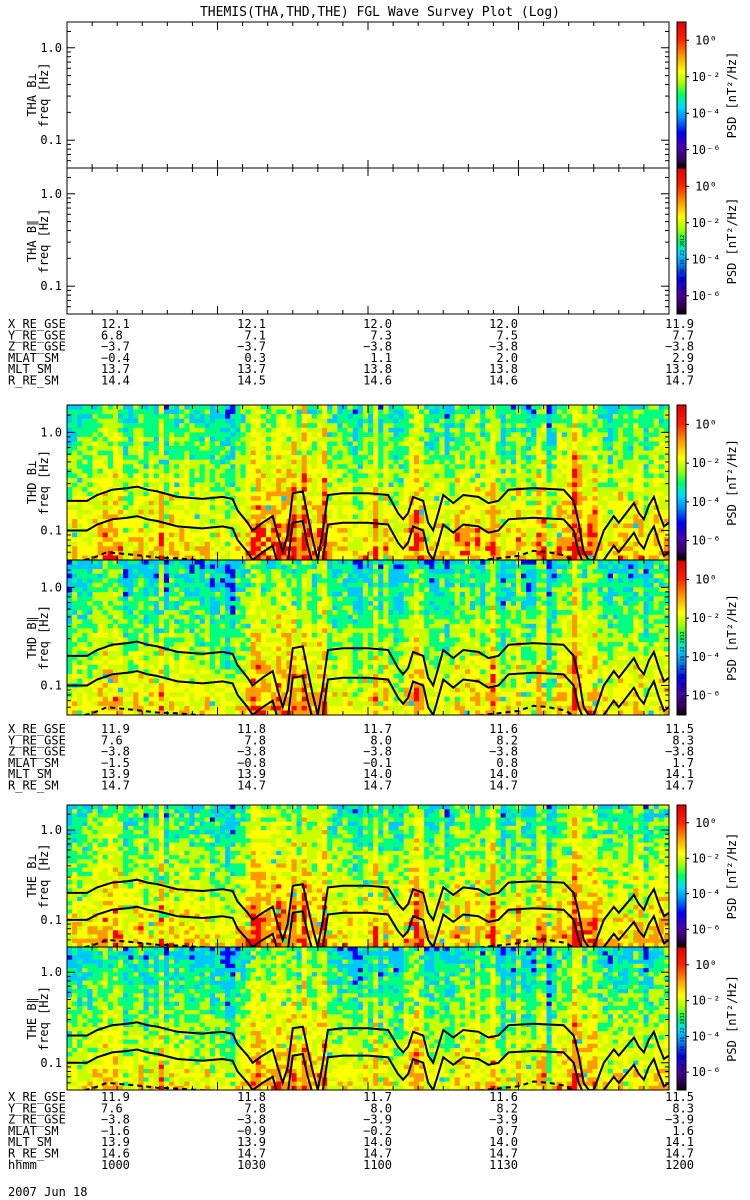 The width and height of the screenshot is (750, 1200). What do you see at coordinates (51, 140) in the screenshot?
I see `y-tick-label: 0.1` at bounding box center [51, 140].